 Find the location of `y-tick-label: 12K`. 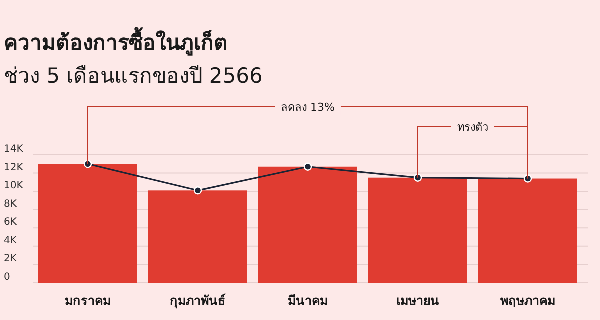

y-tick-label: 12K is located at coordinates (14, 168).